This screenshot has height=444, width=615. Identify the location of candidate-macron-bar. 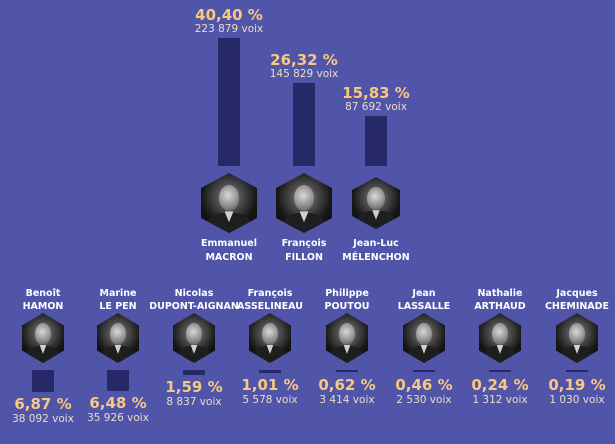
(229, 101).